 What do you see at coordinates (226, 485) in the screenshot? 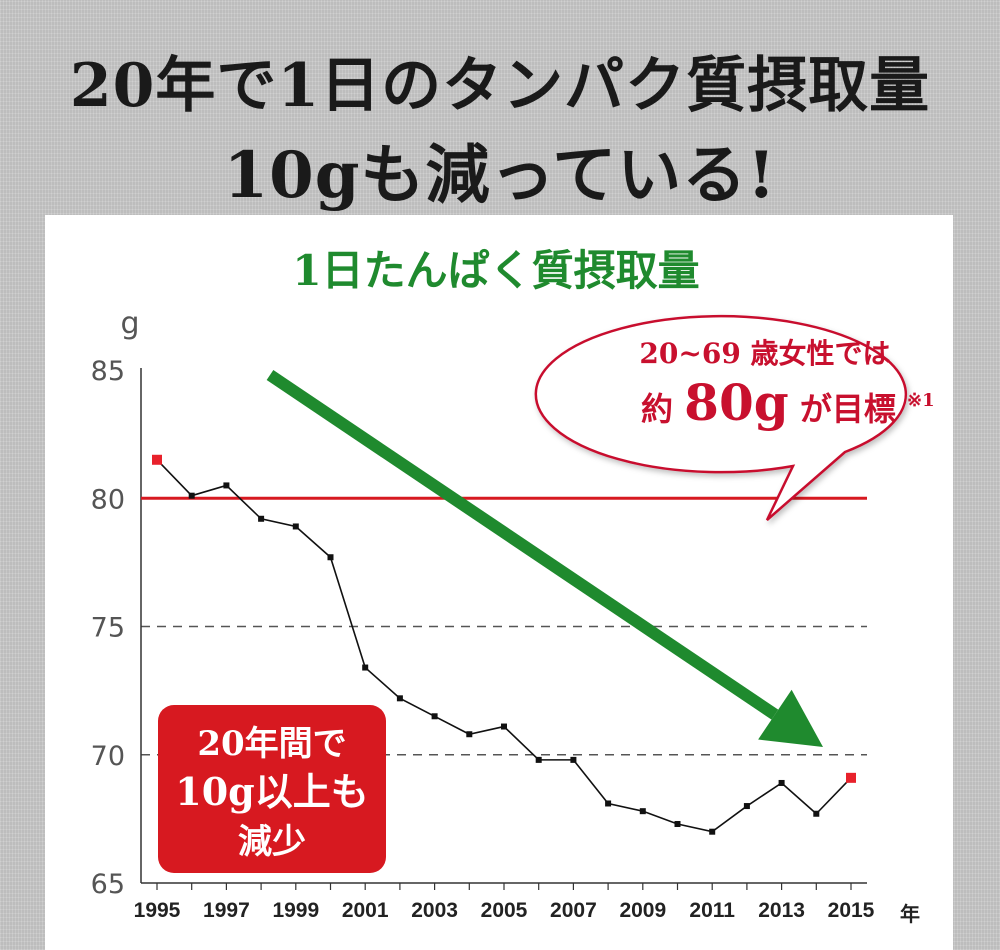
I see `data-point-1997` at bounding box center [226, 485].